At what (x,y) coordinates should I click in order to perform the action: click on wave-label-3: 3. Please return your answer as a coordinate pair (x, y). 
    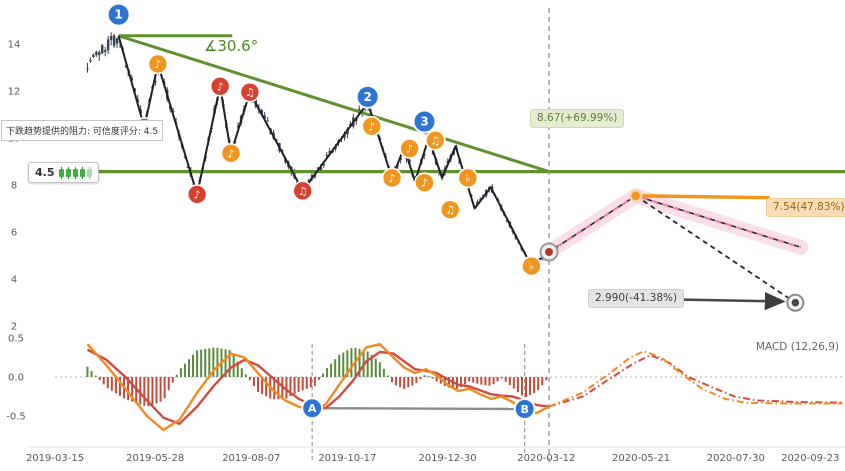
    Looking at the image, I should click on (424, 121).